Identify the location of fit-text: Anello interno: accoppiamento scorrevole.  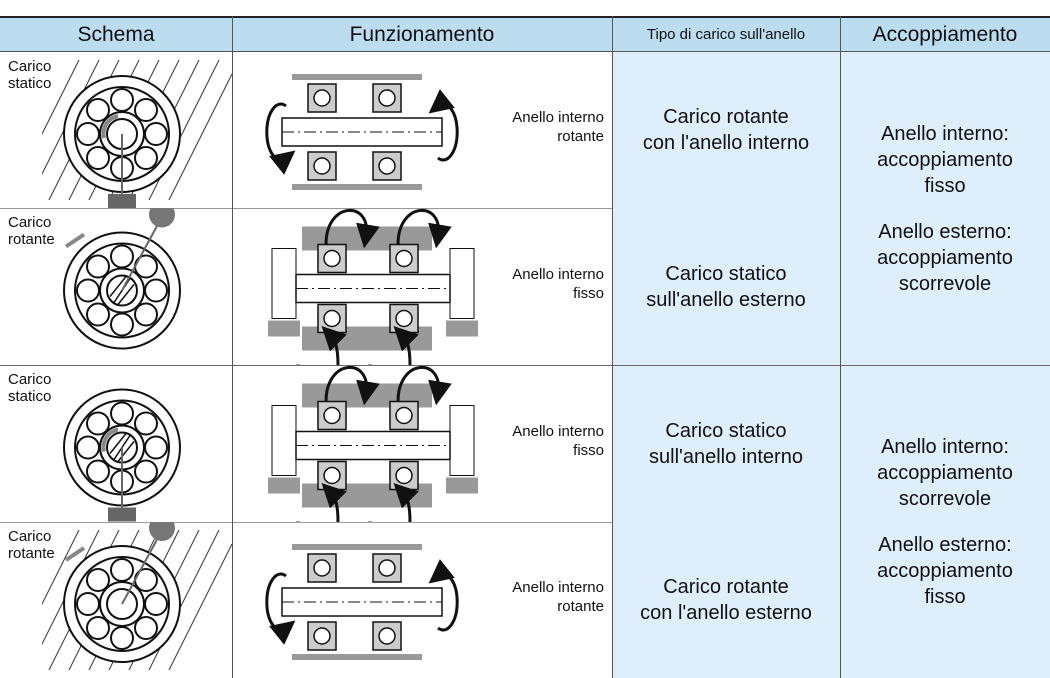
(945, 473).